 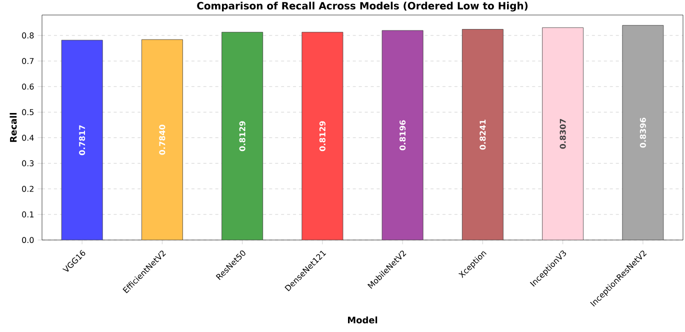 I want to click on chart-title: Comparison of Recall Across Models (Ordered Low to High), so click(x=362, y=7).